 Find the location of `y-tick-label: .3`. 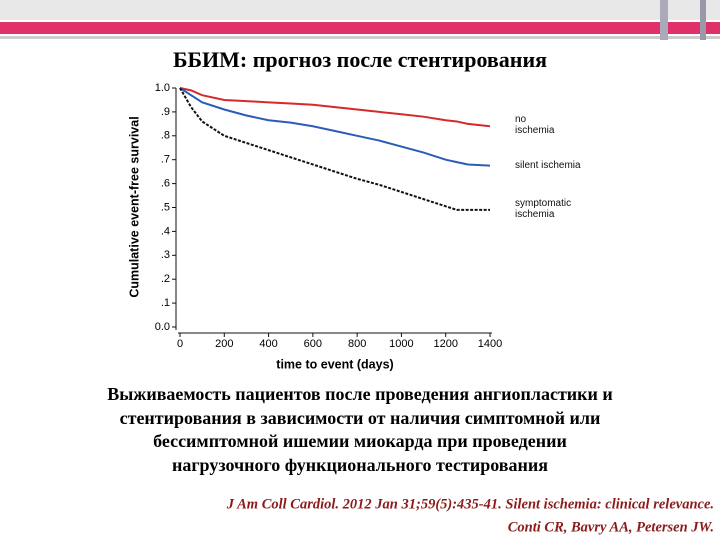

y-tick-label: .3 is located at coordinates (165, 255).